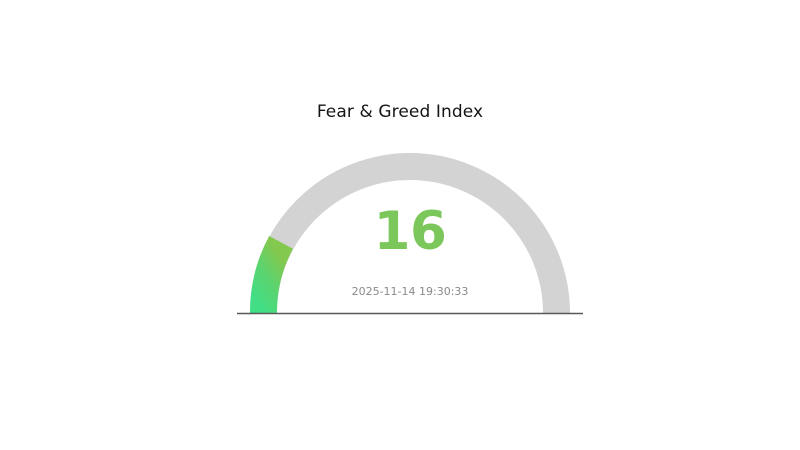  I want to click on gauge-track-arc, so click(410, 233).